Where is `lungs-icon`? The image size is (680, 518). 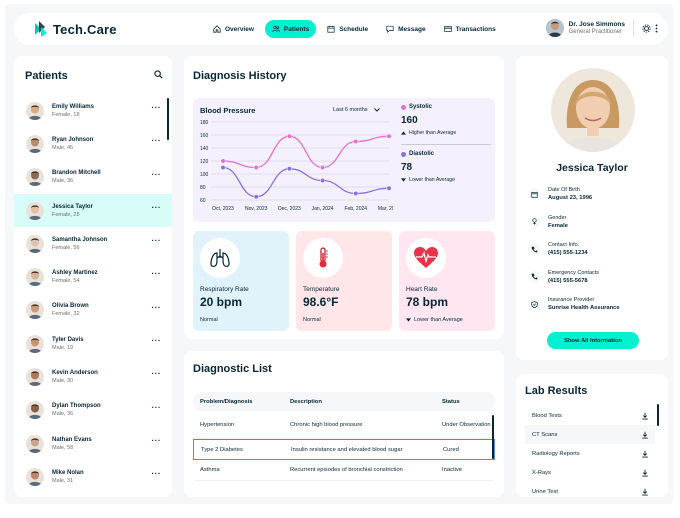 lungs-icon is located at coordinates (220, 258).